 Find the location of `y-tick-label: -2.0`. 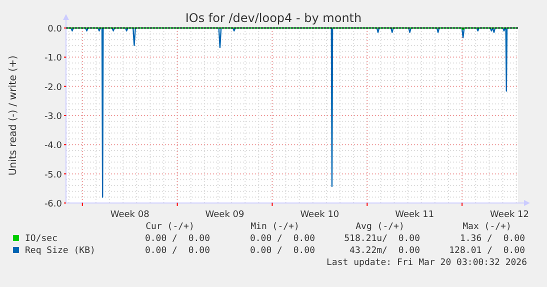

y-tick-label: -2.0 is located at coordinates (53, 87).